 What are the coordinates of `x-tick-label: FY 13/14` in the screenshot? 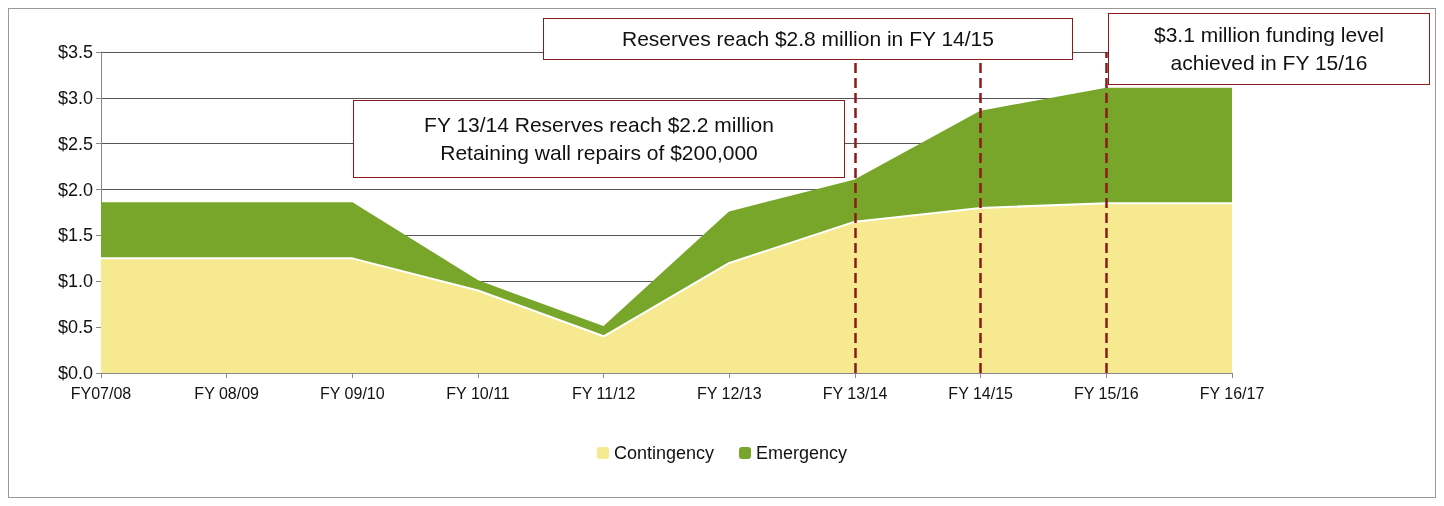 It's located at (855, 393).